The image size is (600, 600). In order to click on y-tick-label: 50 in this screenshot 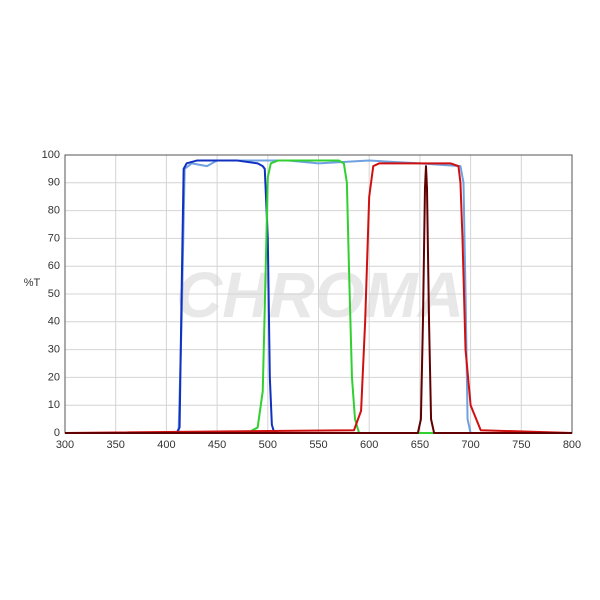, I will do `click(54, 294)`.